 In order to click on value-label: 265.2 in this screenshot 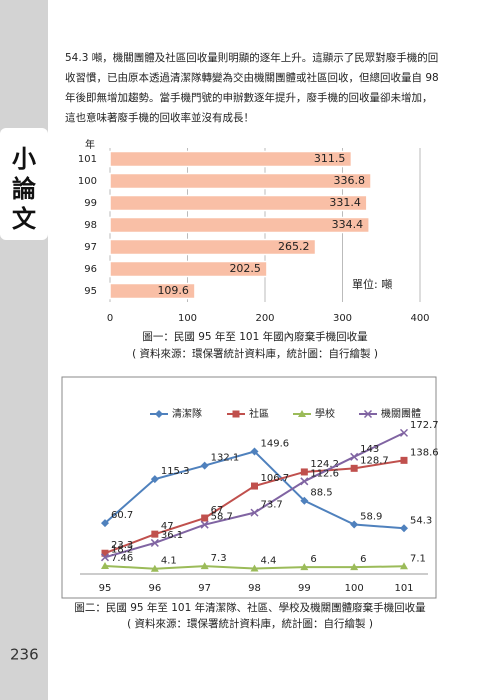, I will do `click(294, 246)`.